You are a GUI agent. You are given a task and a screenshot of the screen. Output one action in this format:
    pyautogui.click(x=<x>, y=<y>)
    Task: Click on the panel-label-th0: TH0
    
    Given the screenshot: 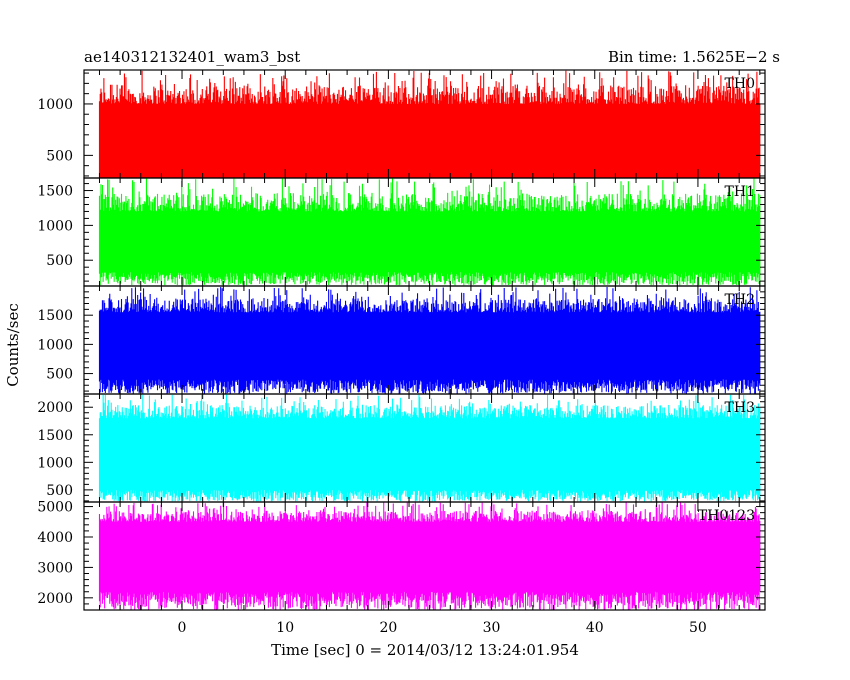 What is the action you would take?
    pyautogui.click(x=740, y=84)
    